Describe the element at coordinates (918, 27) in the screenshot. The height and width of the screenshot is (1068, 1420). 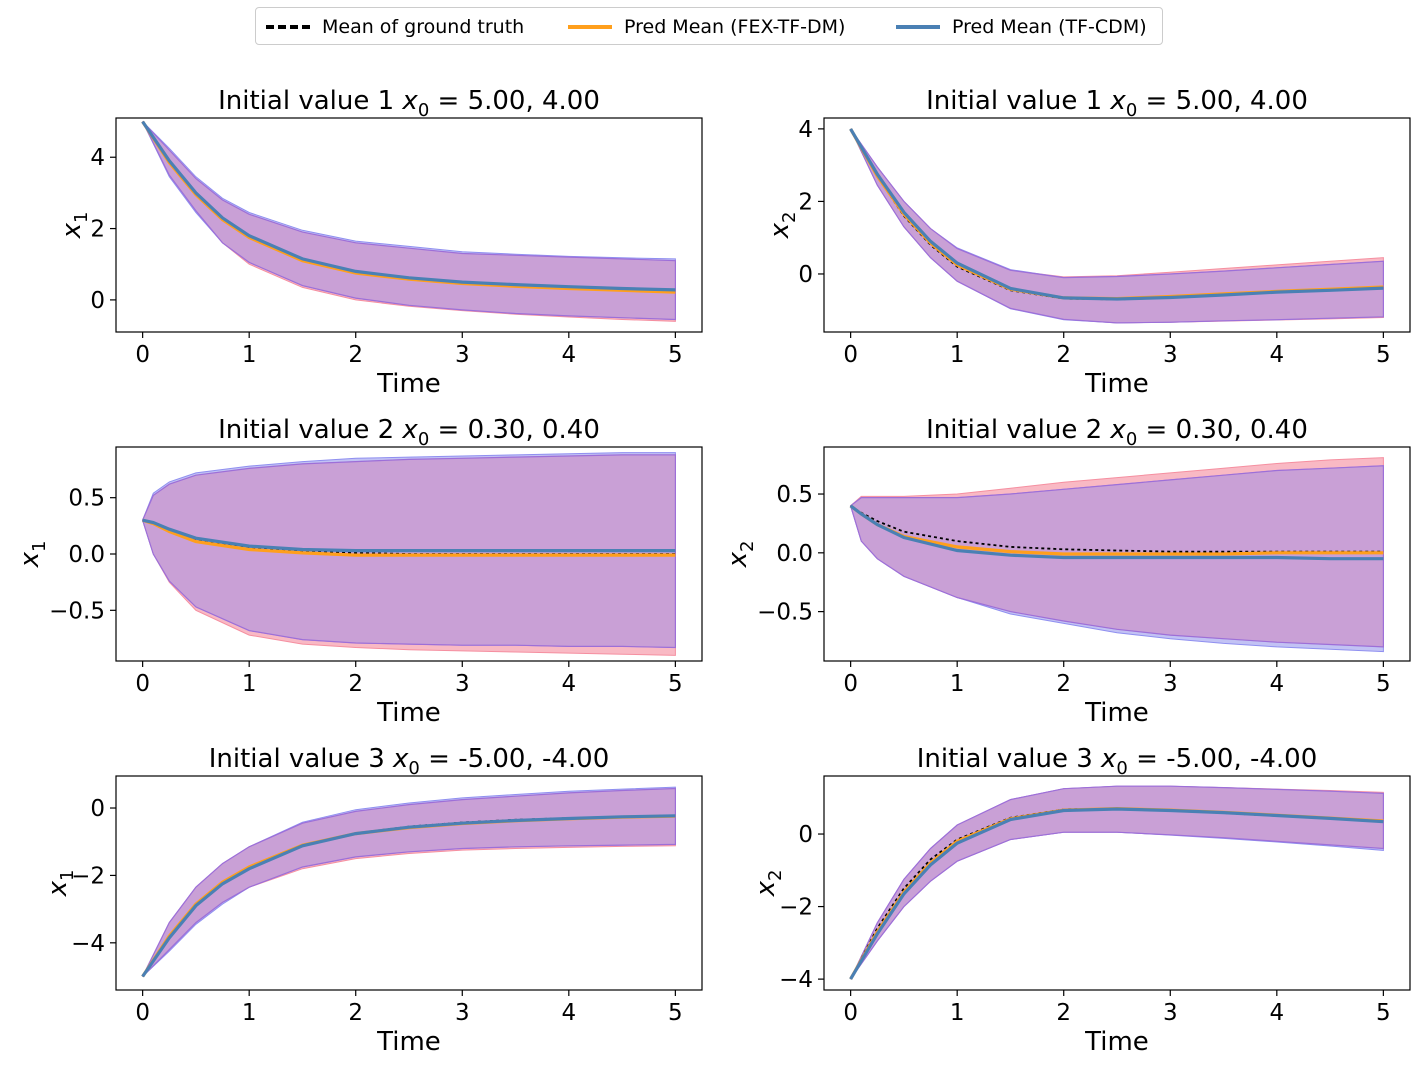
I see `legend-swatch-cdm` at that location.